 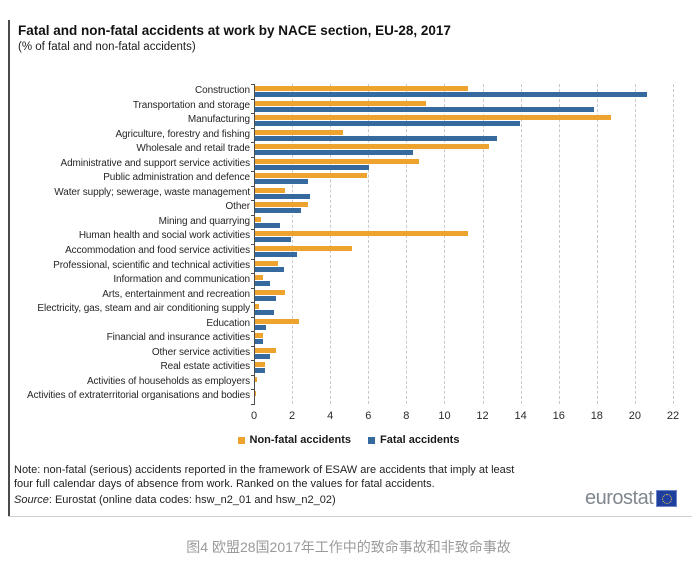 What do you see at coordinates (182, 134) in the screenshot?
I see `category-label: Agriculture, forestry and fishing` at bounding box center [182, 134].